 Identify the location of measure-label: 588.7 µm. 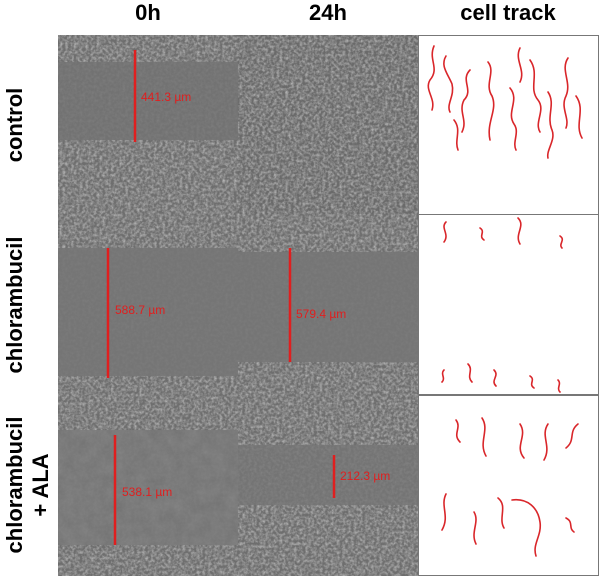
(140, 310).